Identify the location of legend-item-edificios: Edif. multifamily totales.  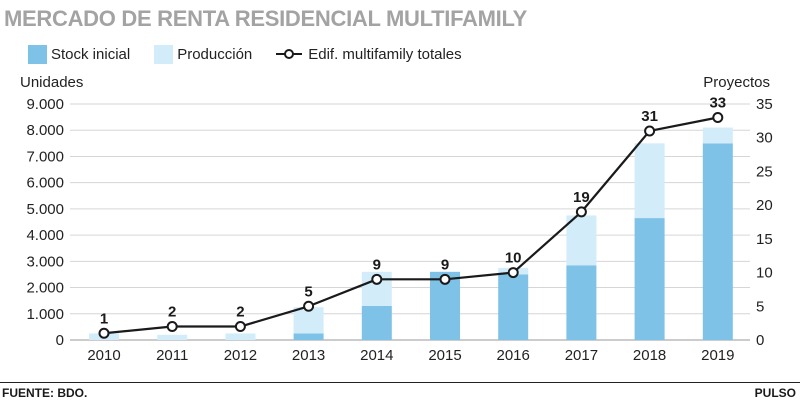
(369, 54).